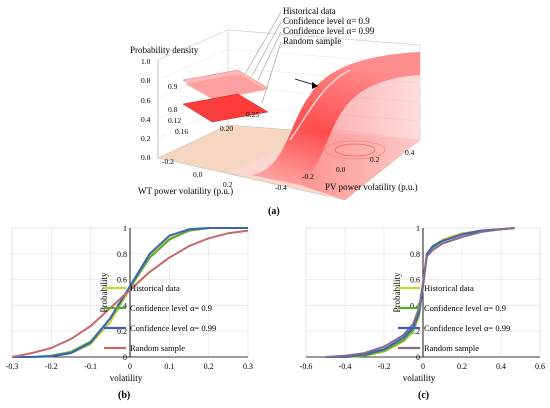 This screenshot has height=408, width=550. Describe the element at coordinates (309, 11) in the screenshot. I see `panel-a-legend-label: Historical data` at that location.